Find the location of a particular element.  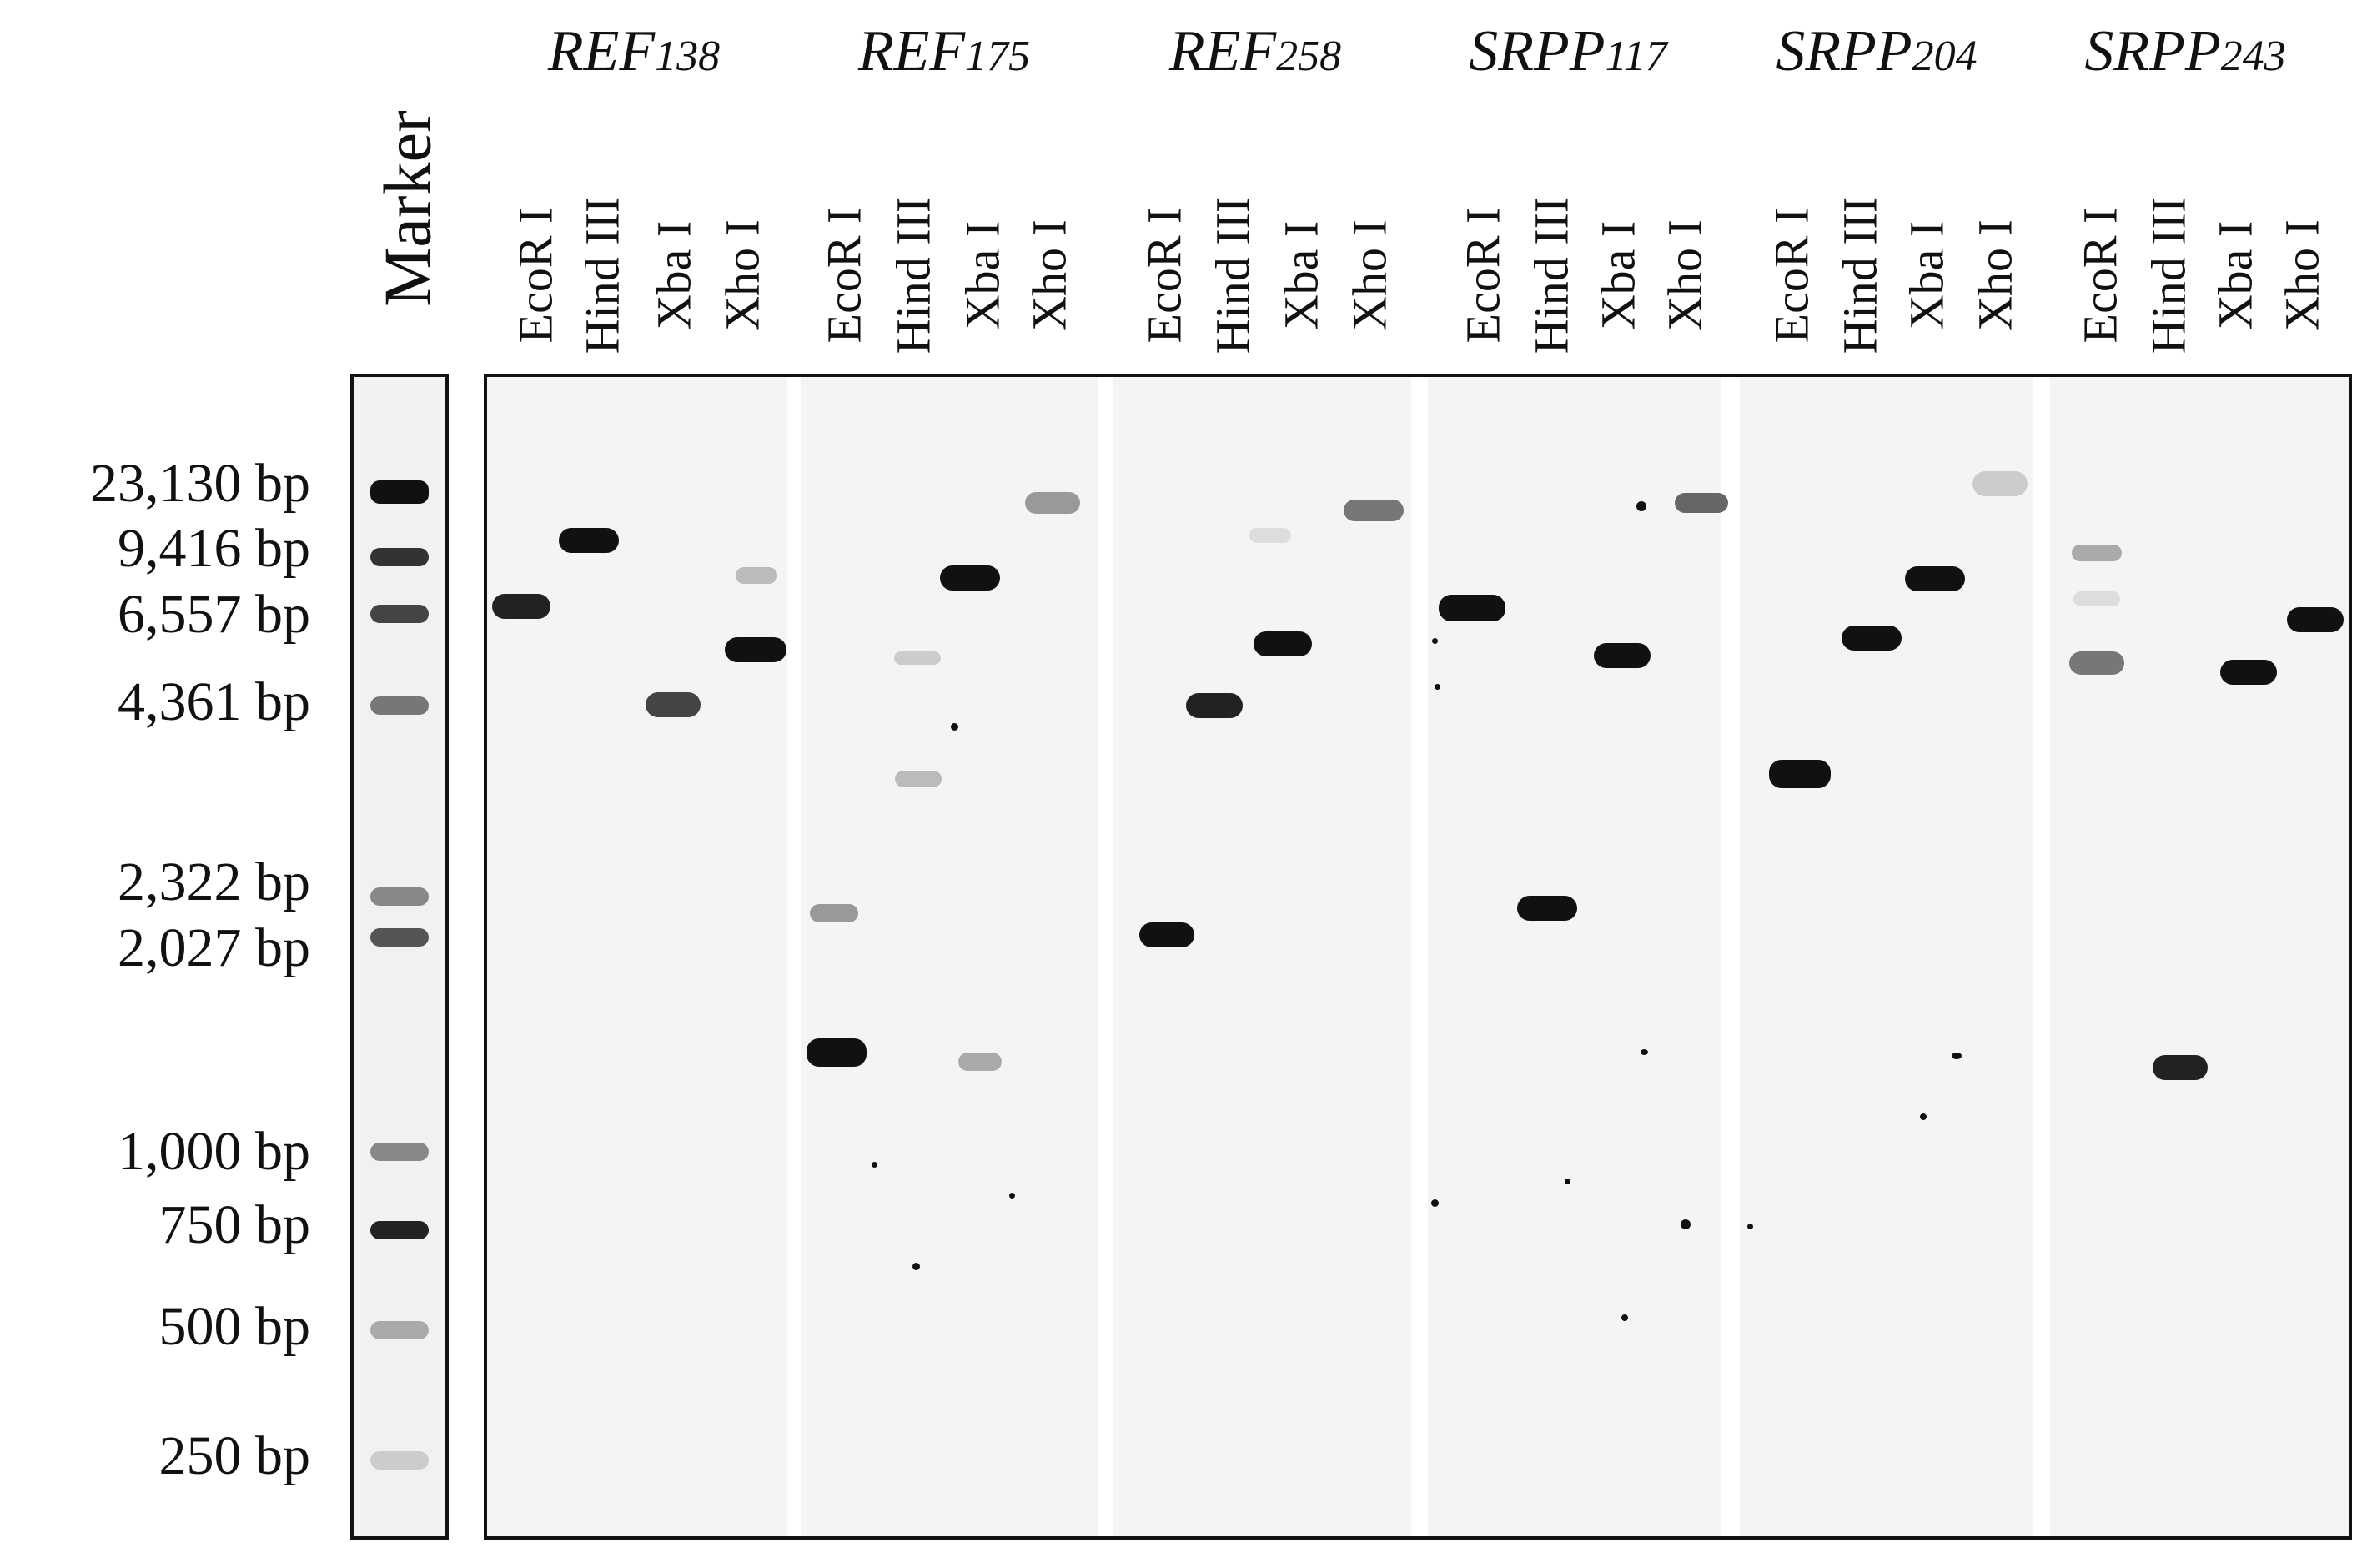

gene-title-srpp117: SRPP117 is located at coordinates (1567, 51).